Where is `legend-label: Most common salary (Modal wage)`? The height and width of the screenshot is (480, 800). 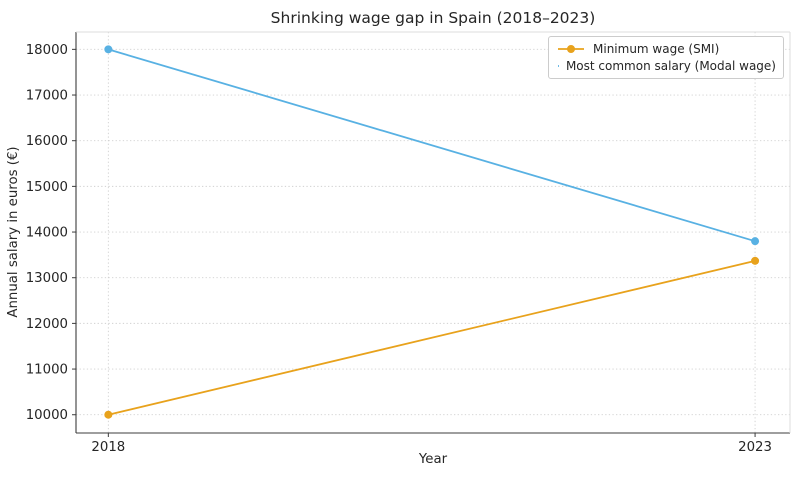 legend-label: Most common salary (Modal wage) is located at coordinates (670, 66).